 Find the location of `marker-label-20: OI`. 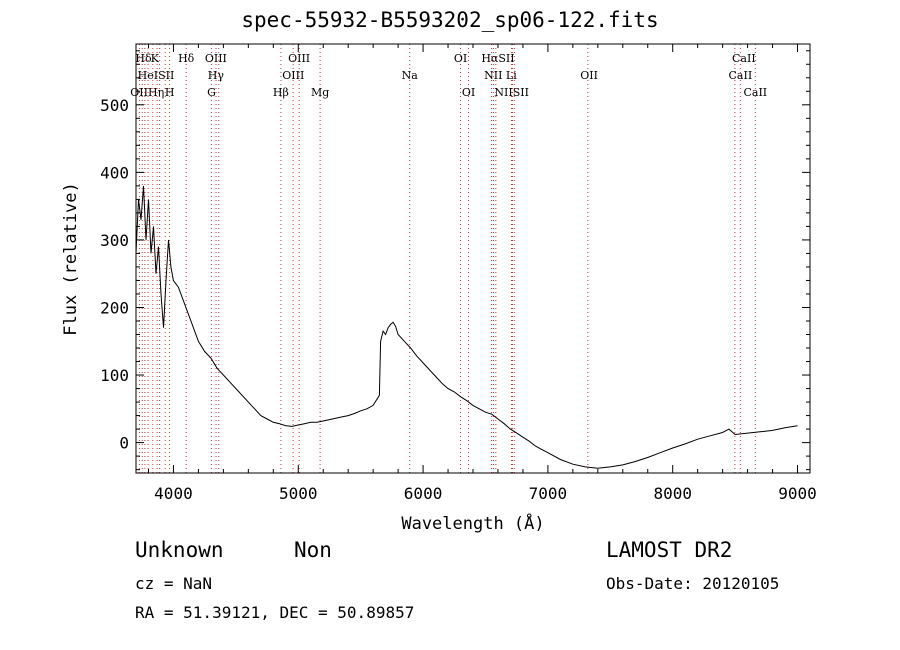

marker-label-20: OI is located at coordinates (468, 92).